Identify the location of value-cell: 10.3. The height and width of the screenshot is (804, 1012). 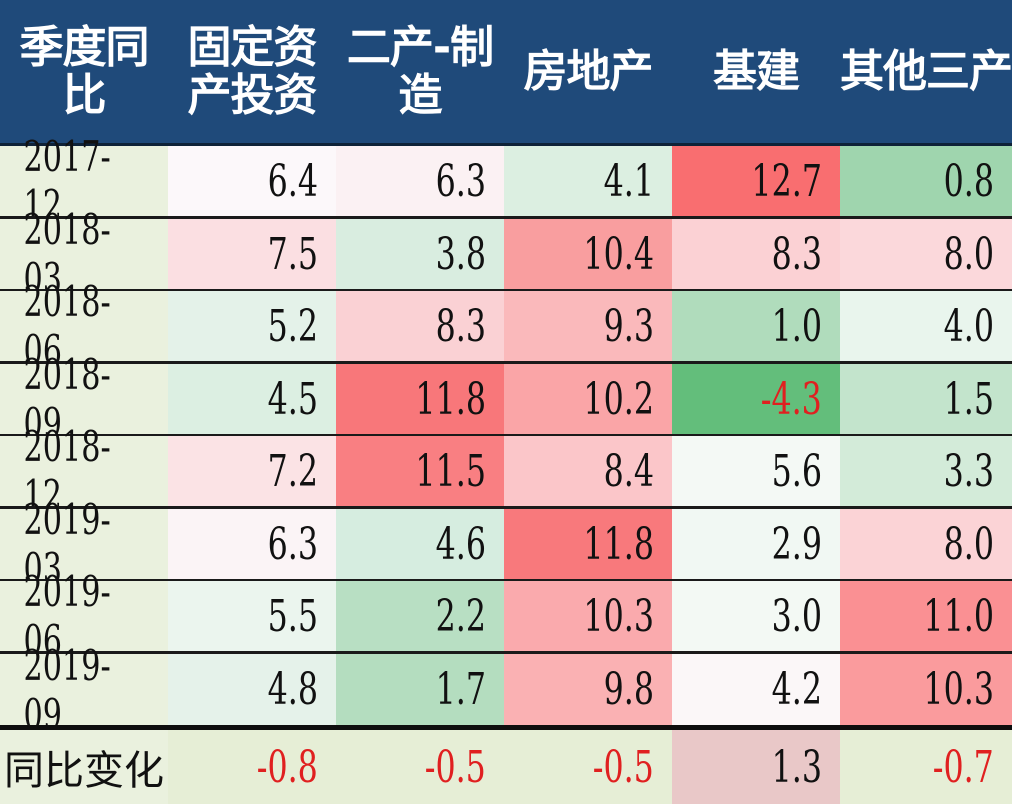
(926, 689).